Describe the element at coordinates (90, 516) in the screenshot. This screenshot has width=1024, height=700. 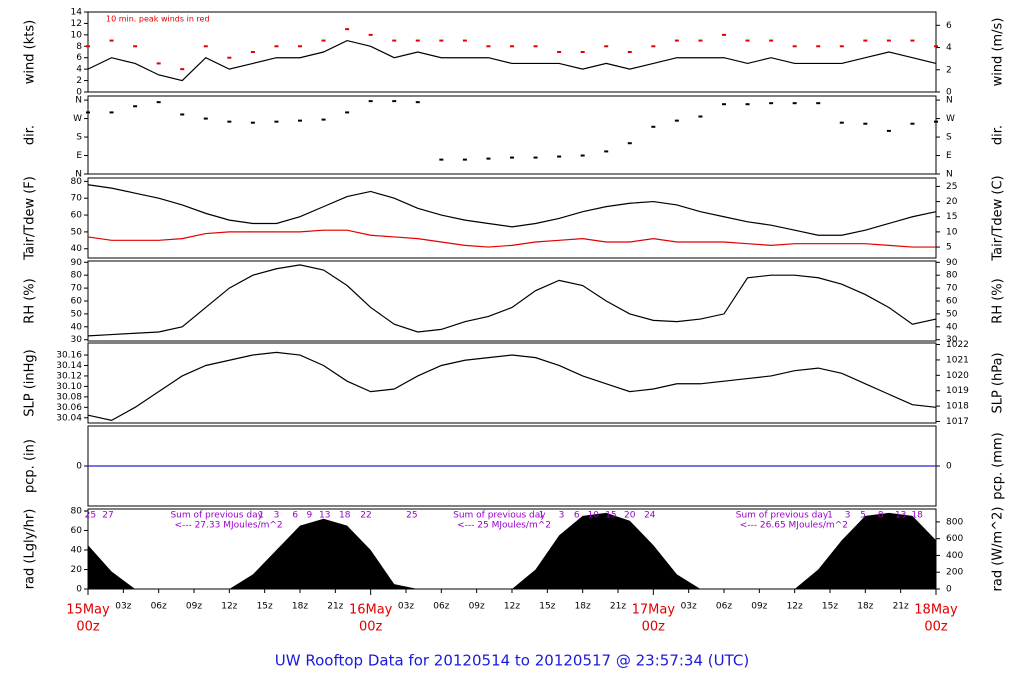
I see `hour-mark: 25` at that location.